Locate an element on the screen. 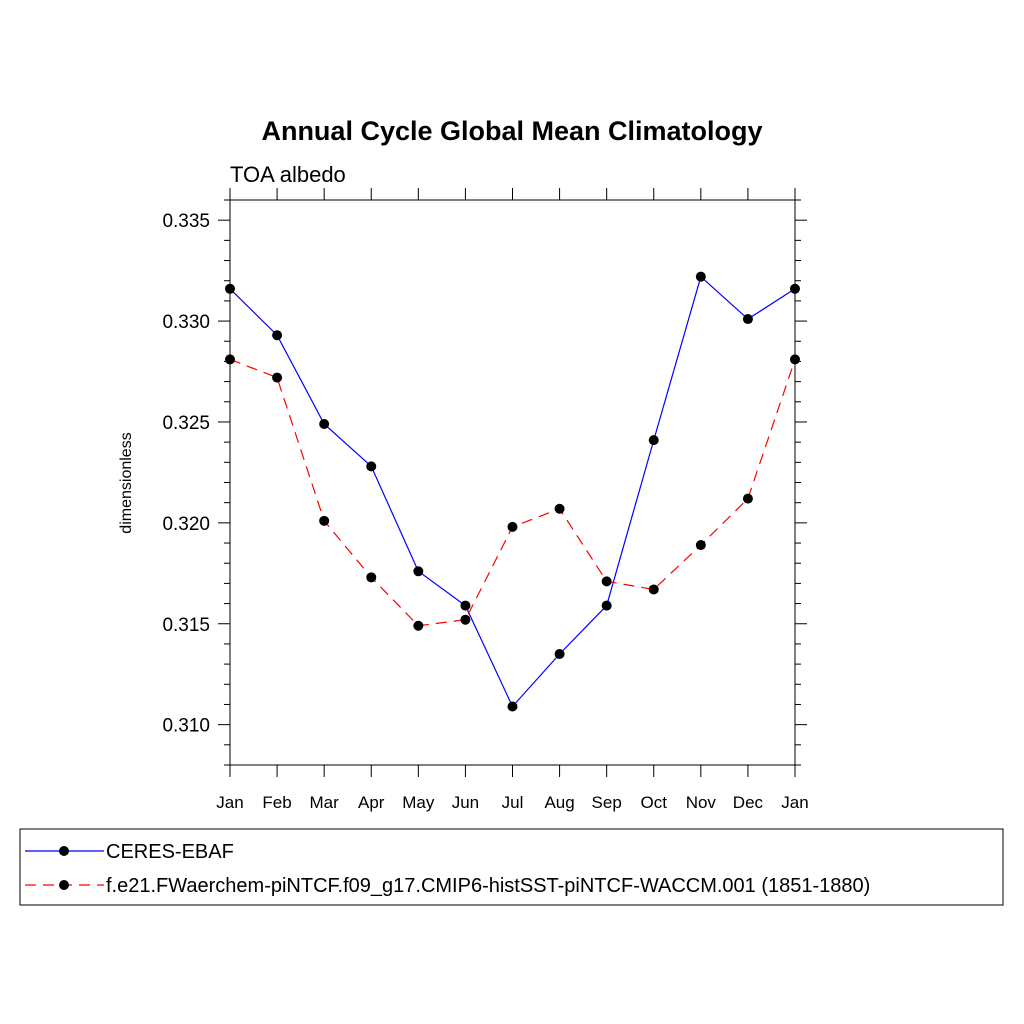 This screenshot has width=1024, height=1024. chart-title: Annual Cycle Global Mean Climatology is located at coordinates (511, 131).